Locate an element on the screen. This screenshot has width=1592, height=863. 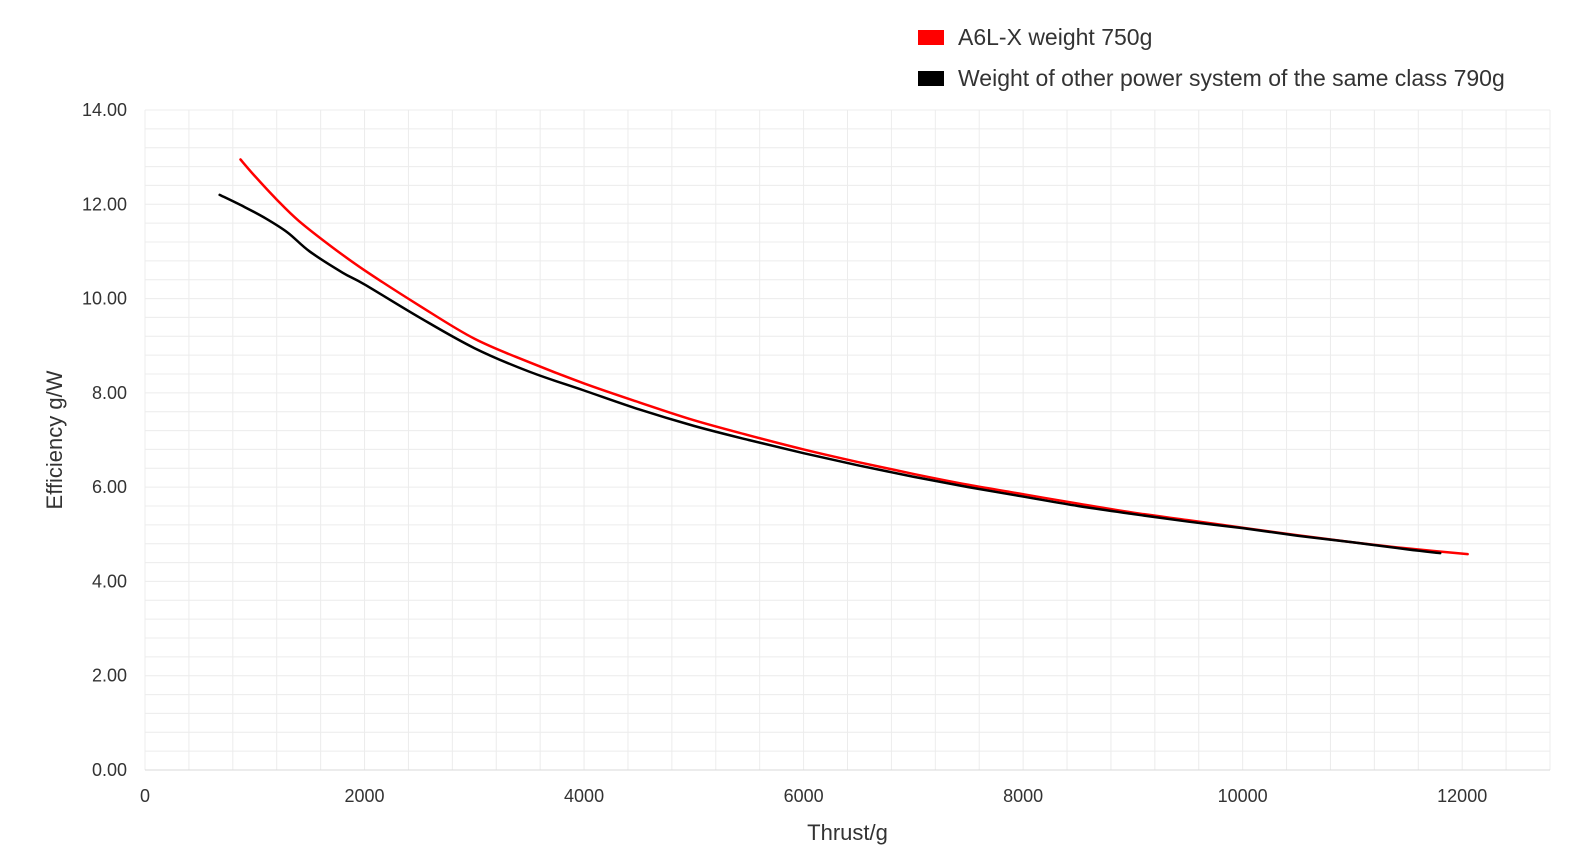
y-tick-label: 0.00 is located at coordinates (109, 770).